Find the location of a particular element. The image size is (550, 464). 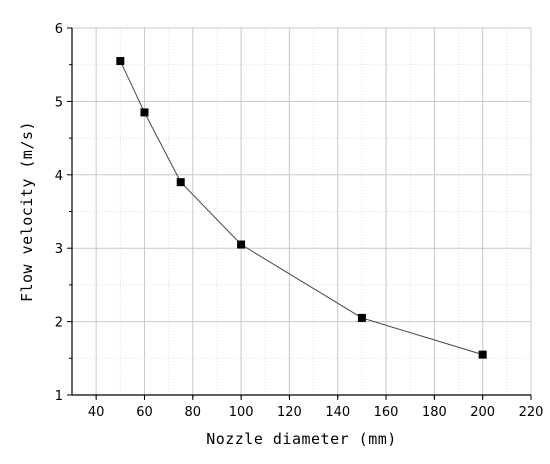

x-tick-label: 100 is located at coordinates (241, 412).